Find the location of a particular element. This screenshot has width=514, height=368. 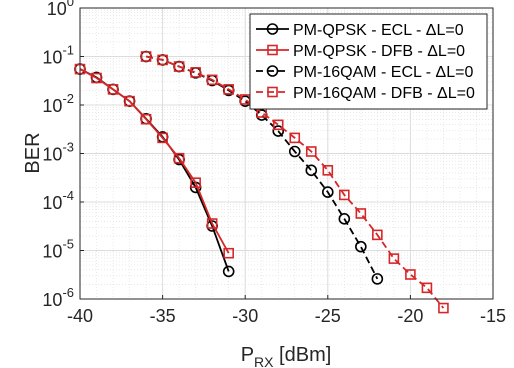

y-axis-ticks: 100 10⁻¹ 10⁻² 10⁻³ 10⁻⁴ 10⁻⁵ 10⁻⁶ is located at coordinates (63, 155).